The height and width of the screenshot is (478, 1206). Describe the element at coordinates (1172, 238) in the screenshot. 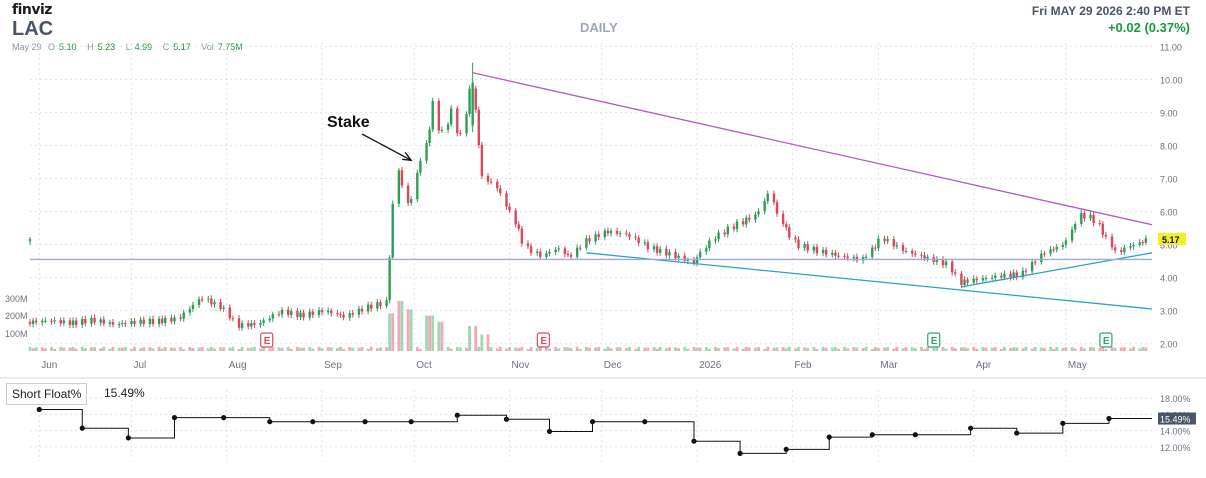

I see `last-price-tag` at that location.